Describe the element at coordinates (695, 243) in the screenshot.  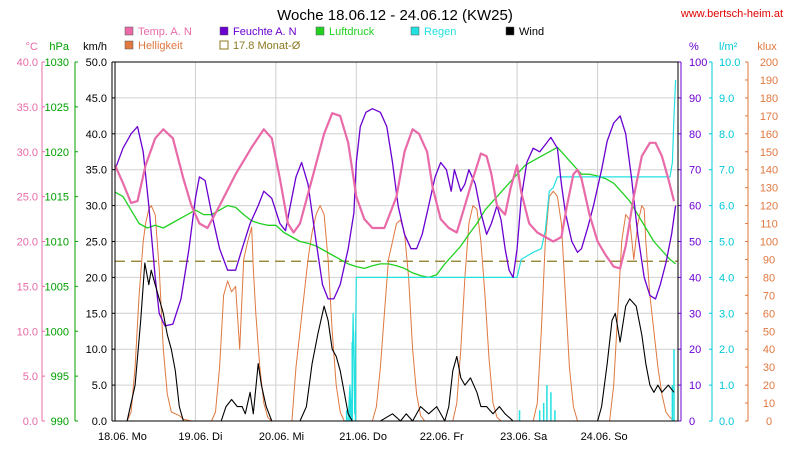
I see `hum-tick-label: 50` at that location.